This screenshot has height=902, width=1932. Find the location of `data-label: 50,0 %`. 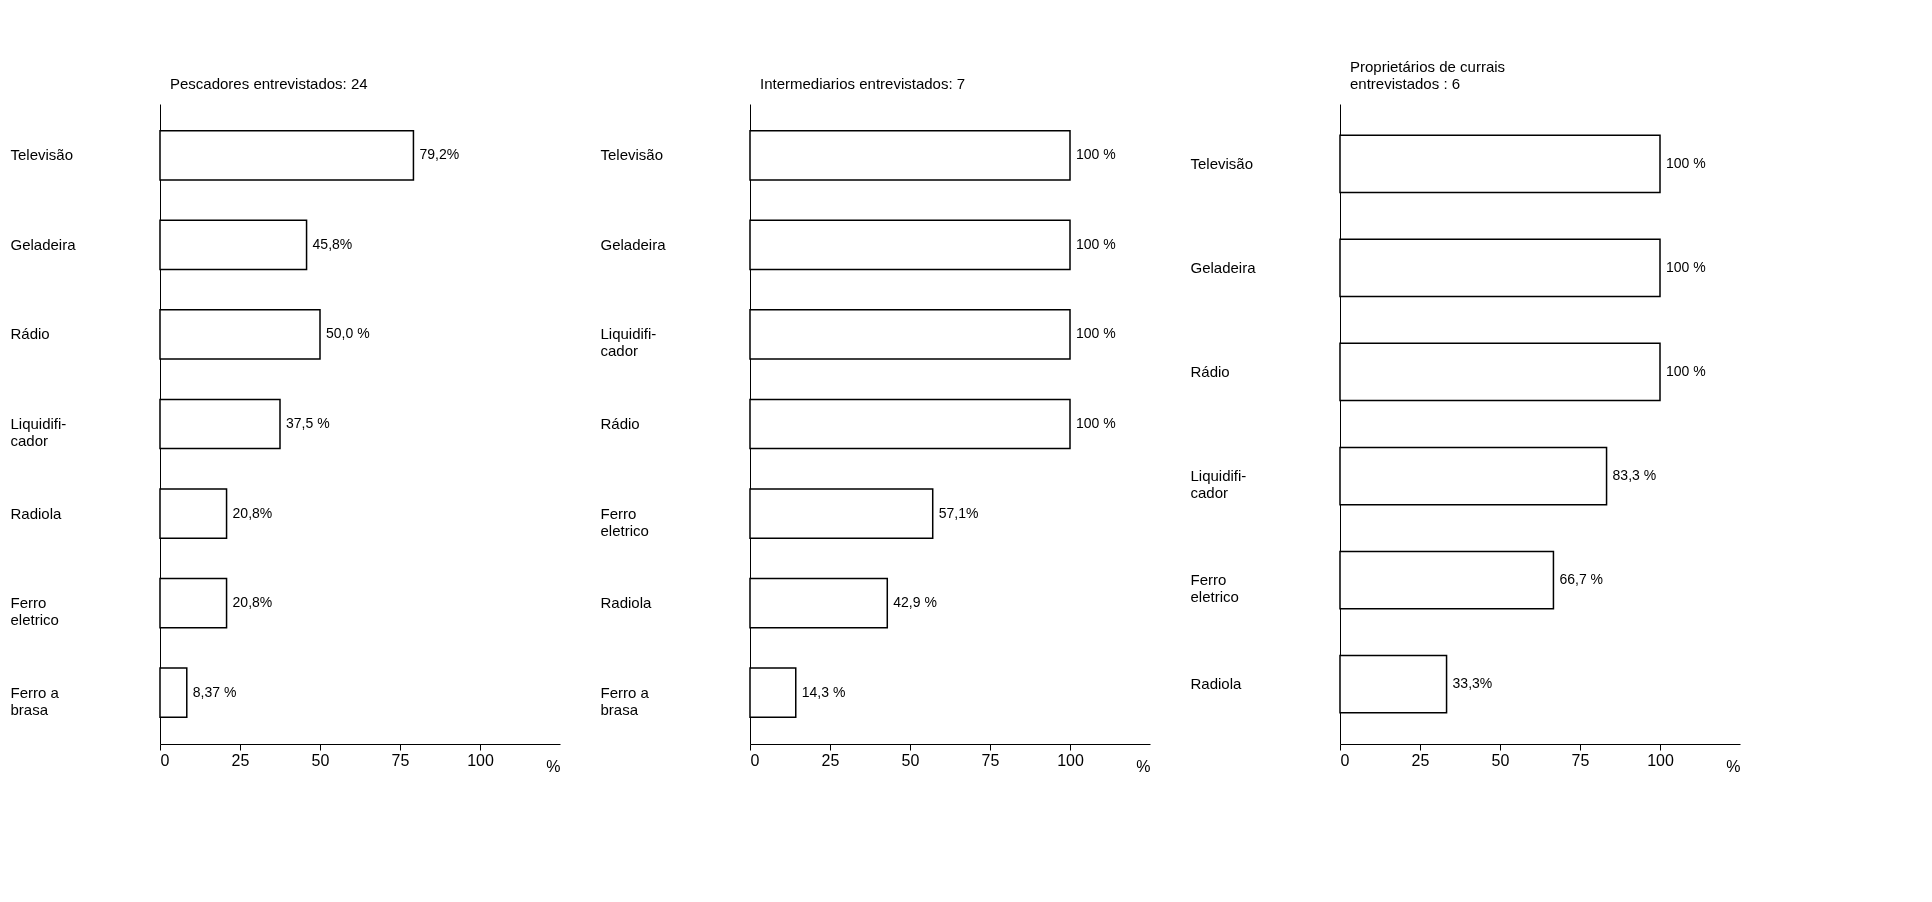

data-label: 50,0 % is located at coordinates (348, 333).